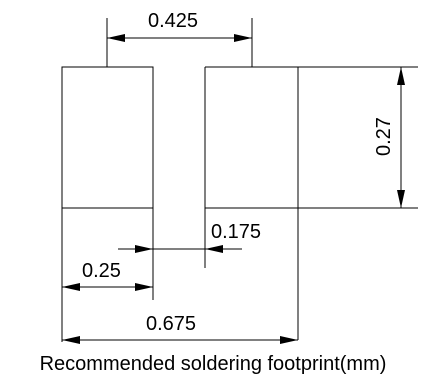 Image resolution: width=426 pixels, height=385 pixels. Describe the element at coordinates (101, 271) in the screenshot. I see `pad-width-label: 0.25` at that location.